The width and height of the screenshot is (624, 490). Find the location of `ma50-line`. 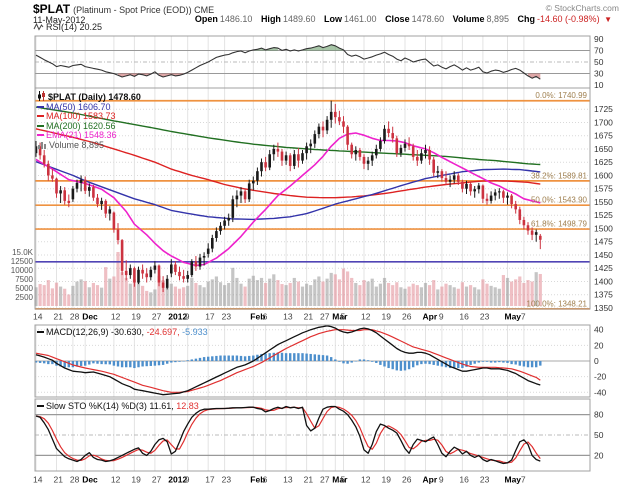

ma50-line is located at coordinates (288, 191).